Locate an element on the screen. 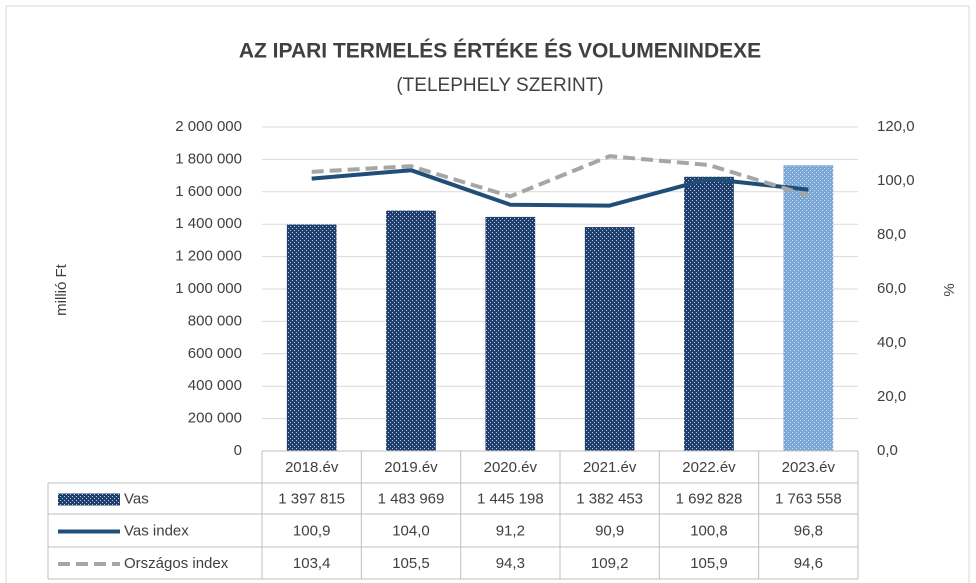 The height and width of the screenshot is (583, 976). y2-axis-label: % is located at coordinates (949, 289).